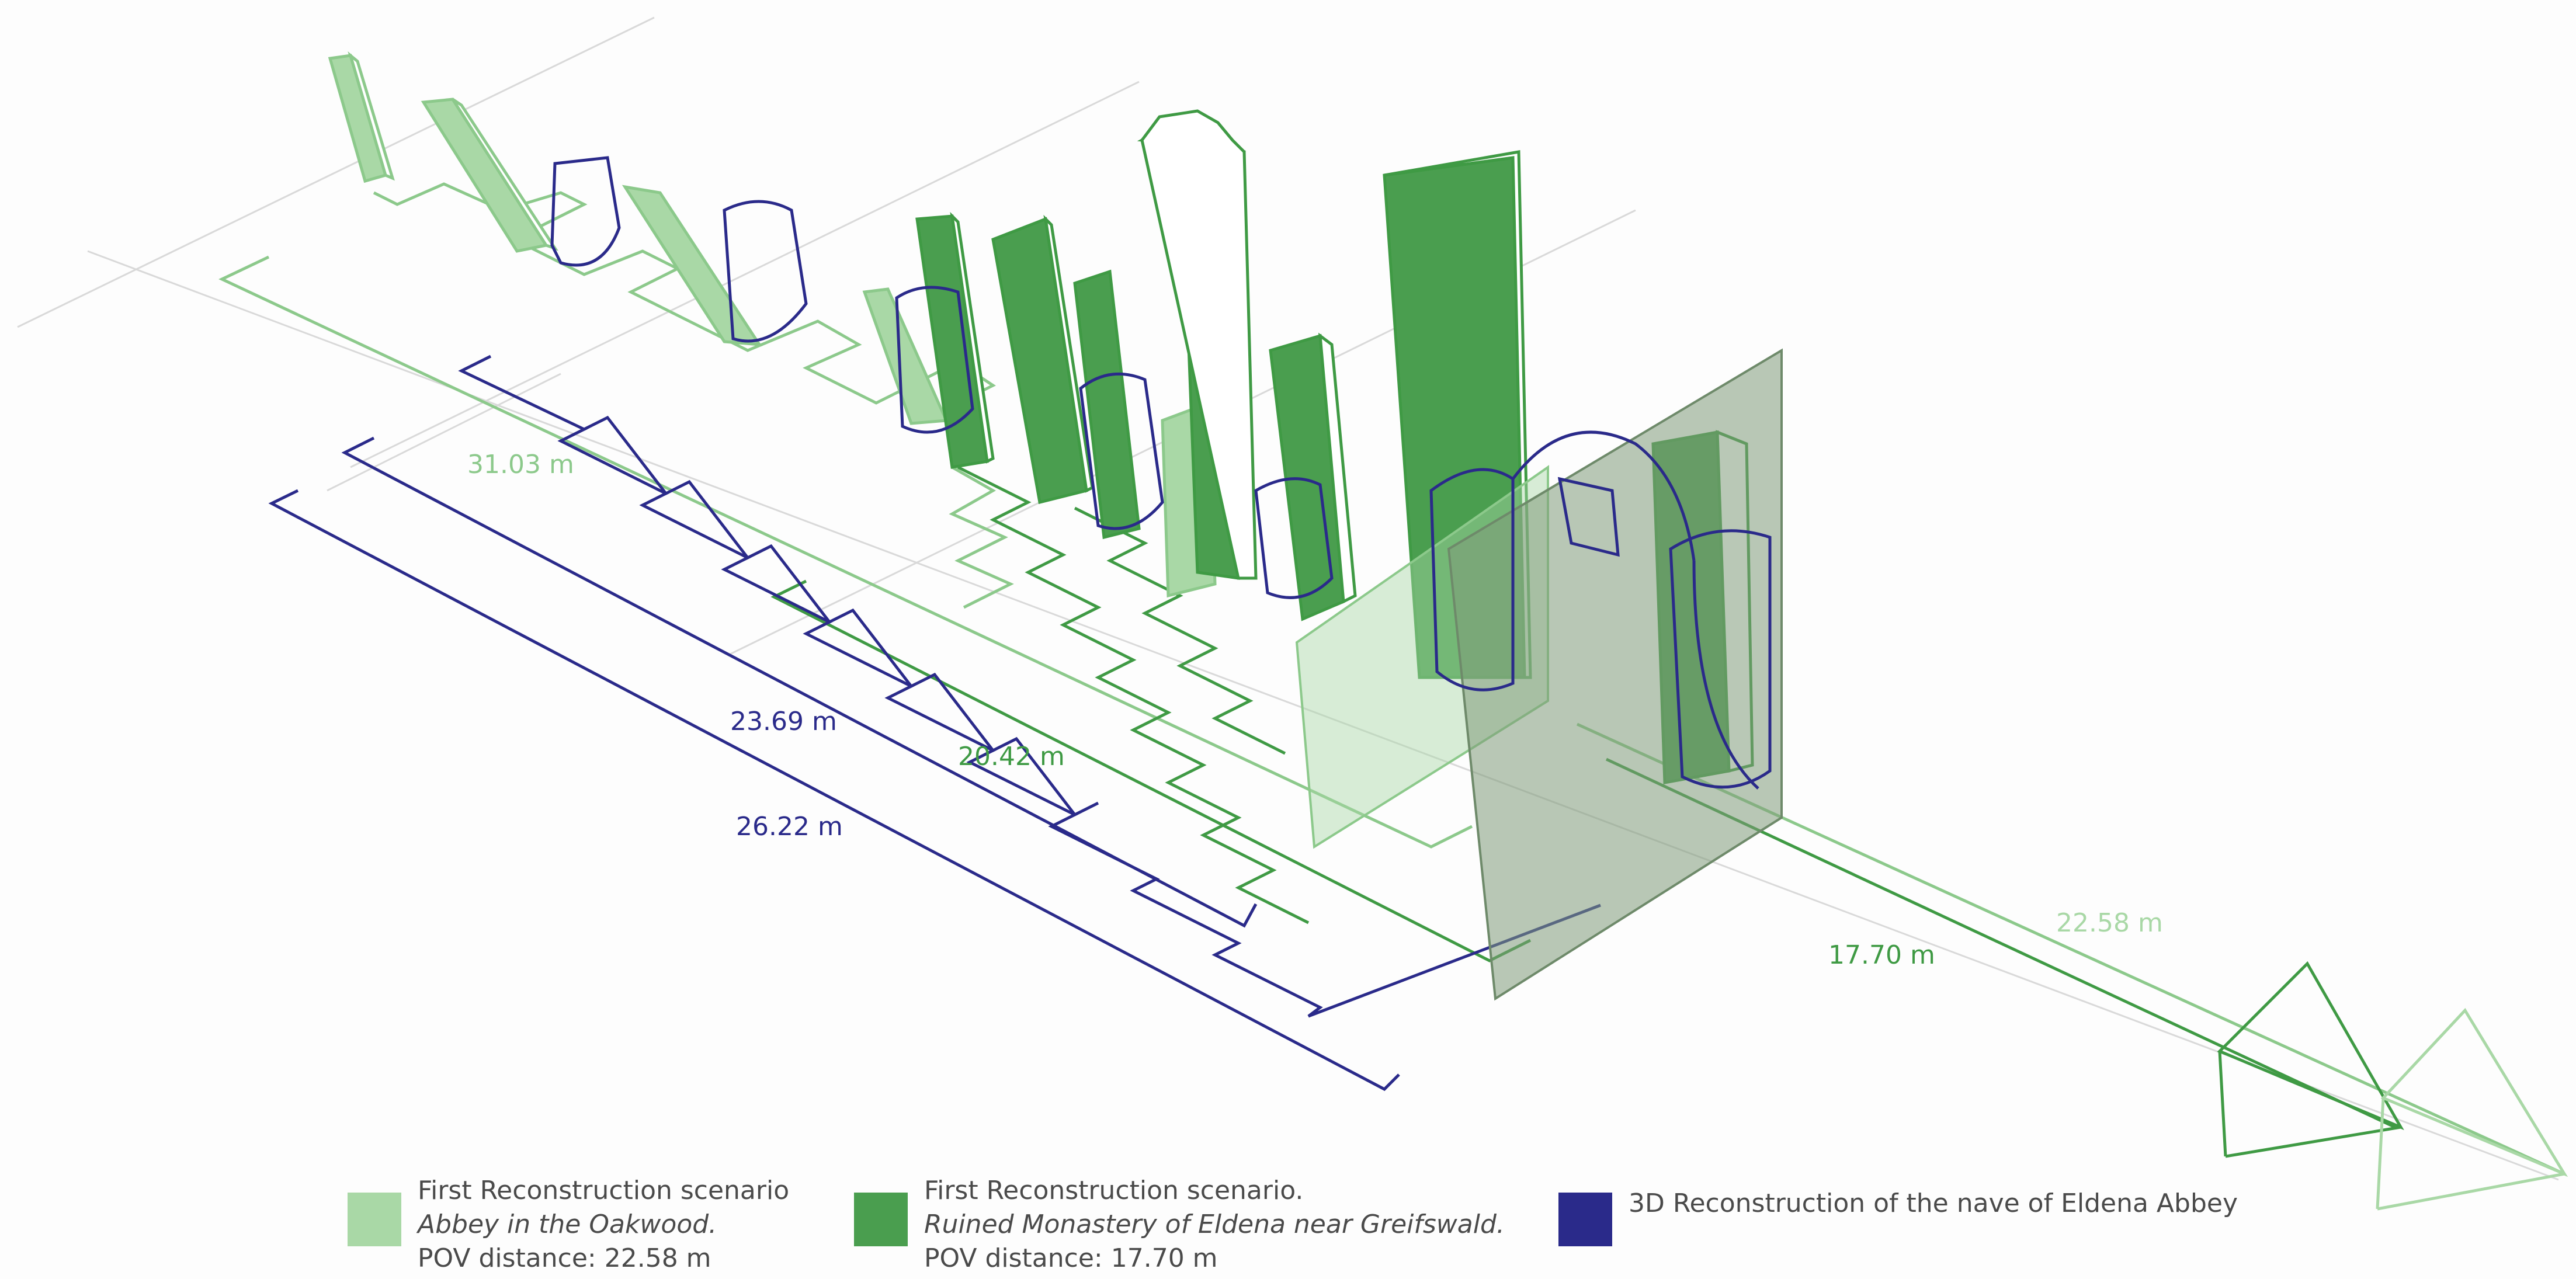 The width and height of the screenshot is (2576, 1279). Describe the element at coordinates (604, 1190) in the screenshot. I see `legend-oakwood-line1: First Reconstruction scenario` at that location.